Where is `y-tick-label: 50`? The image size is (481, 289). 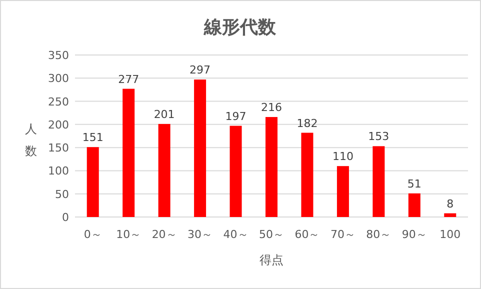
y-tick-label: 50 is located at coordinates (62, 194).